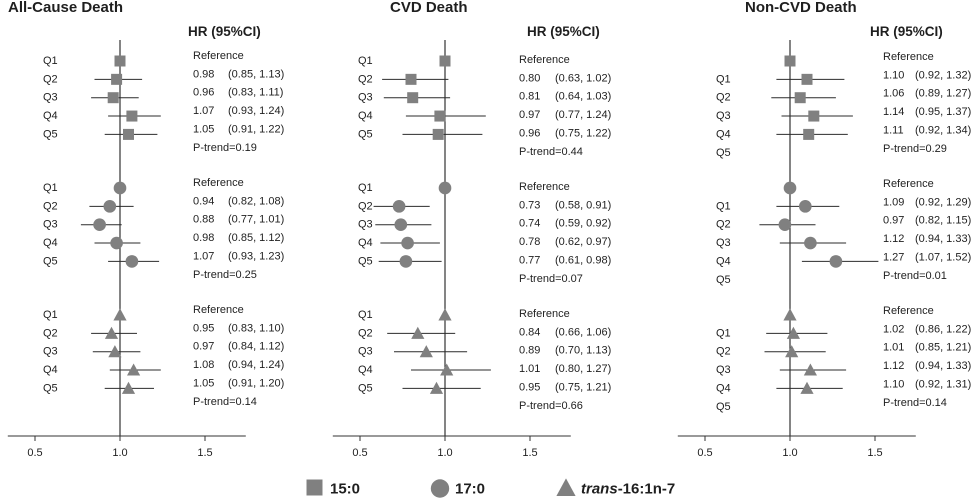 This screenshot has height=500, width=975. I want to click on p-trend-label: P-trend=0.29, so click(915, 149).